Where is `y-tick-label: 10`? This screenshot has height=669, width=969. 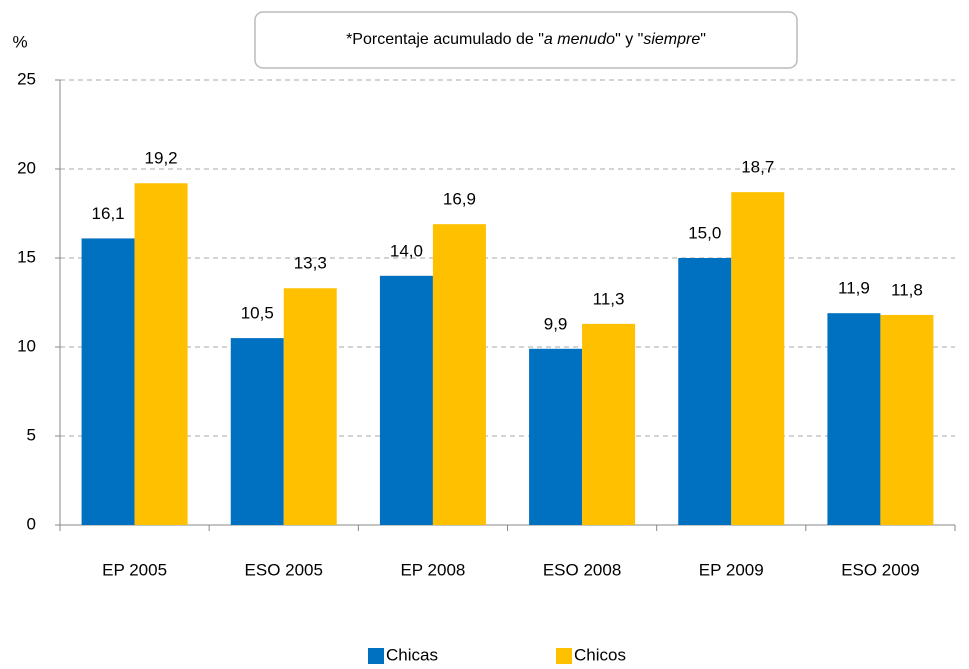 y-tick-label: 10 is located at coordinates (26, 345).